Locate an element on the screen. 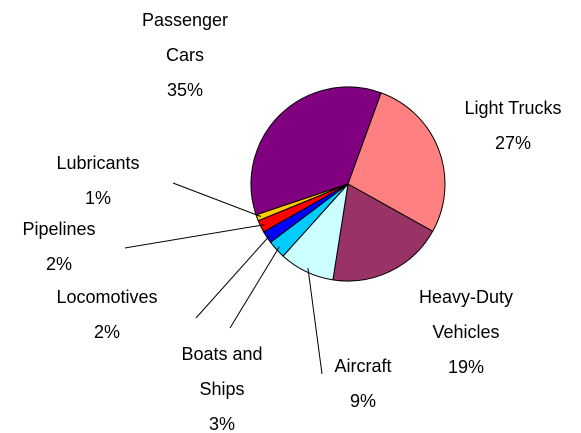 Image resolution: width=581 pixels, height=433 pixels. slice-label: Passenger Cars 35% is located at coordinates (185, 55).